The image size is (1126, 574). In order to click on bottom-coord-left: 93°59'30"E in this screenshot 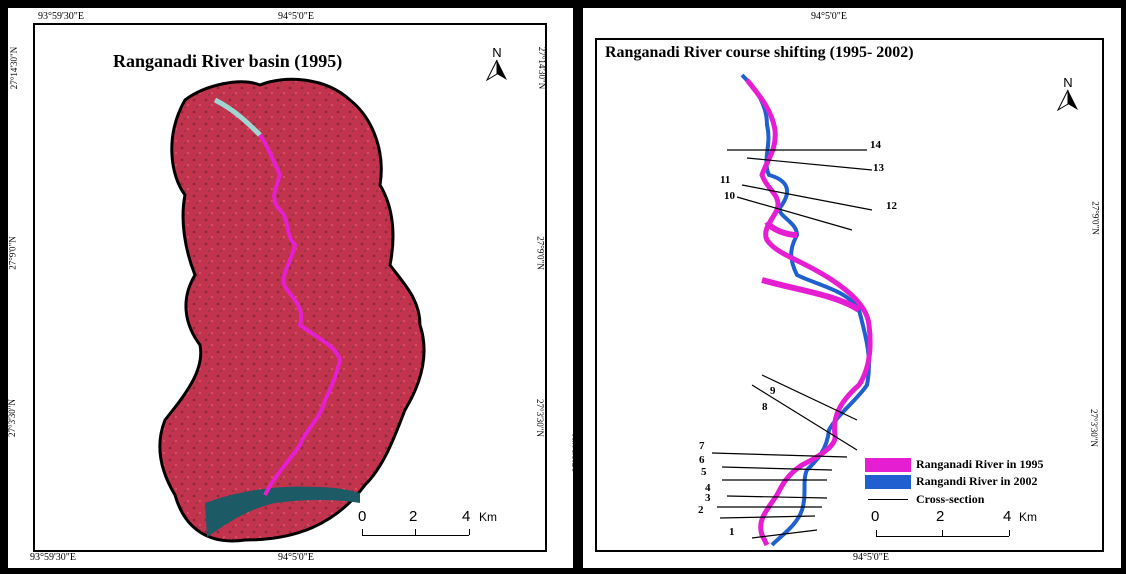, I will do `click(53, 557)`.